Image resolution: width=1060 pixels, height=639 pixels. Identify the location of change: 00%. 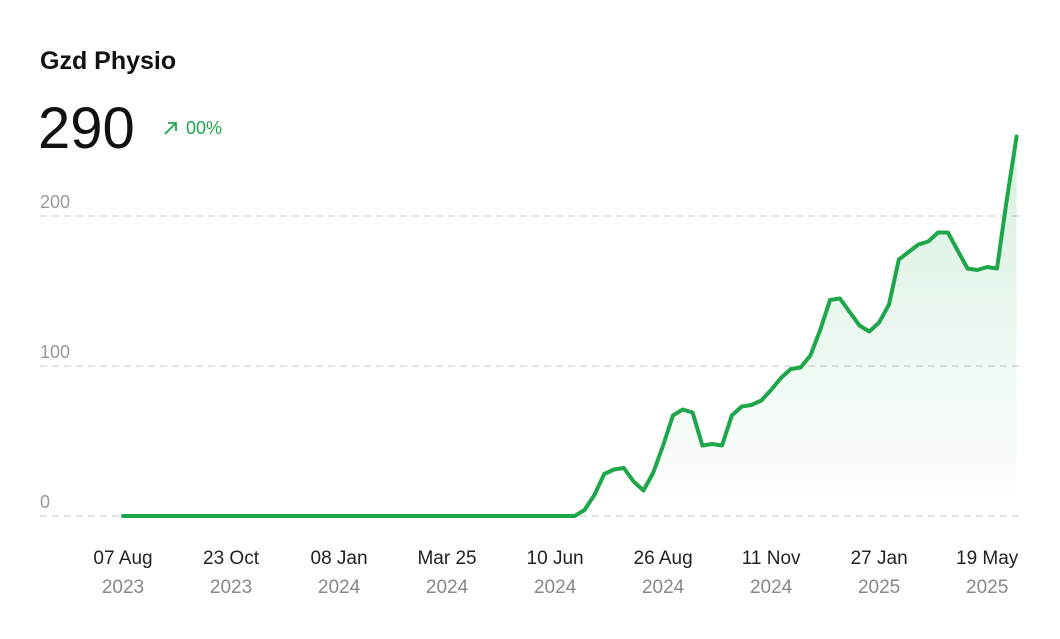
(204, 128).